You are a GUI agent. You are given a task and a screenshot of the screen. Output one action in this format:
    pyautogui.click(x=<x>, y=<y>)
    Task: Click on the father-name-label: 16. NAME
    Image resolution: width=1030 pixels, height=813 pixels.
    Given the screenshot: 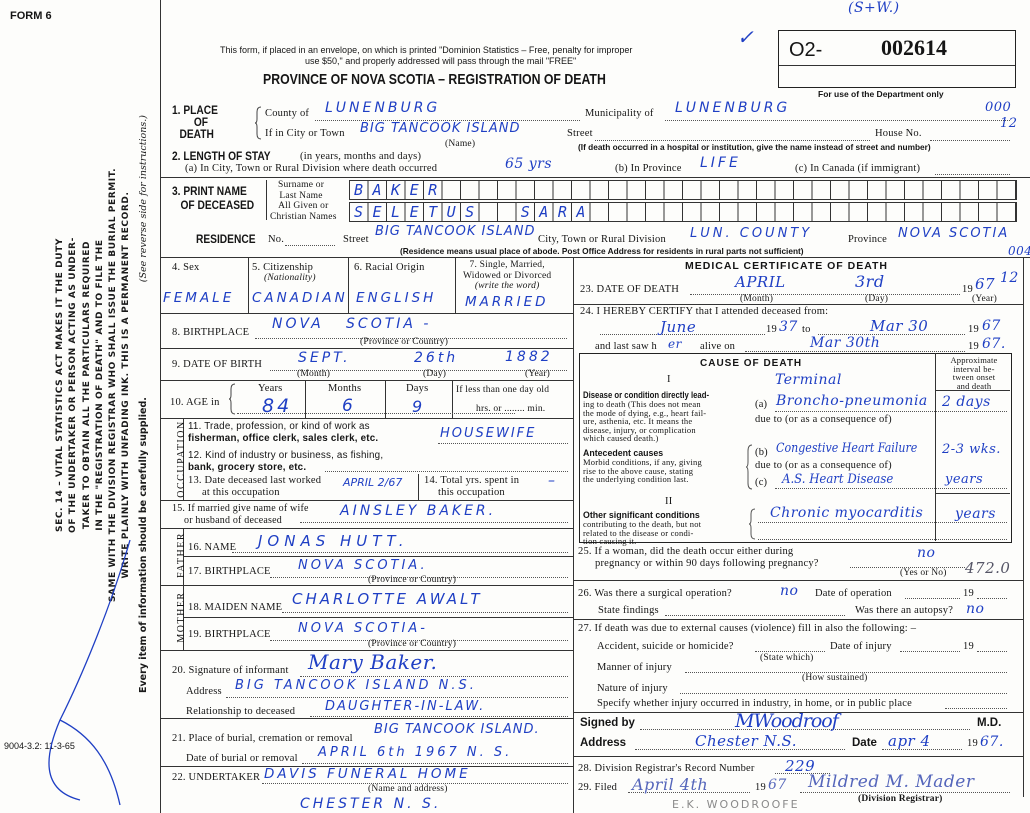 What is the action you would take?
    pyautogui.click(x=212, y=547)
    